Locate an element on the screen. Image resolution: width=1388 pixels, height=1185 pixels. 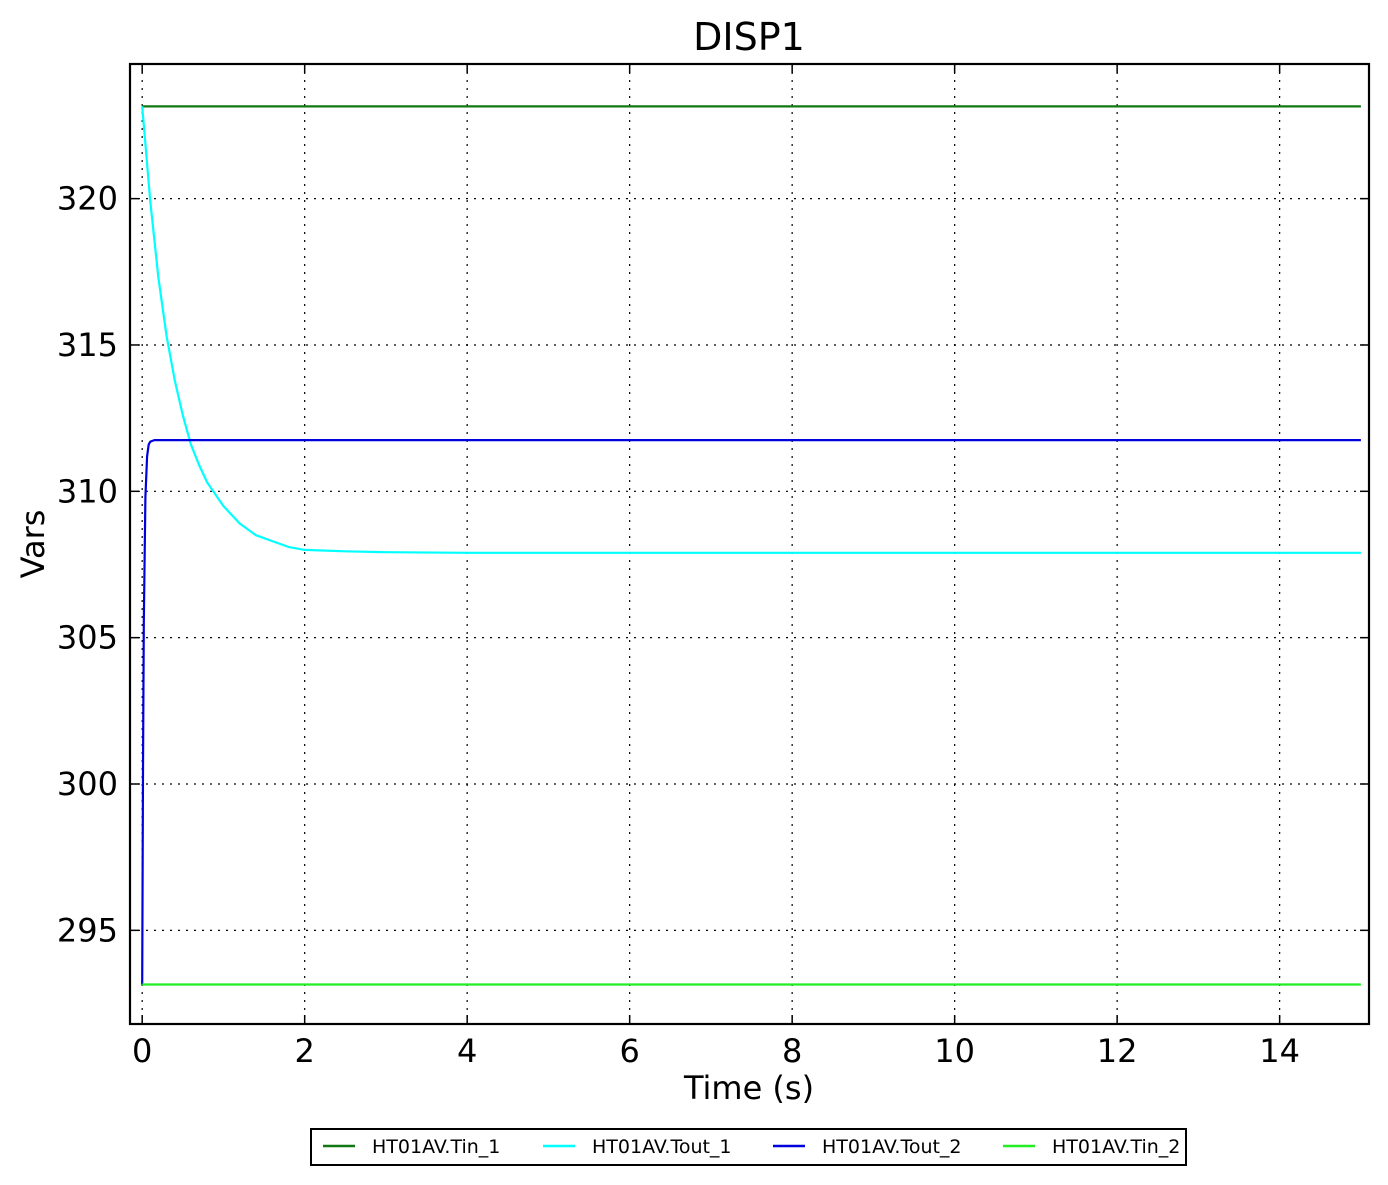
legend-label: HT01AV.Tout_1 is located at coordinates (662, 1147).